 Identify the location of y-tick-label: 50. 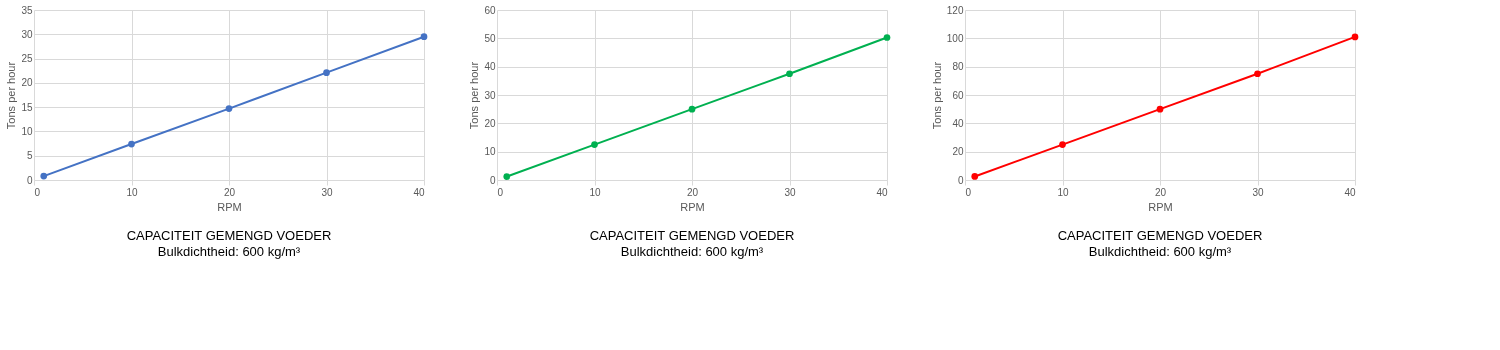
(490, 38).